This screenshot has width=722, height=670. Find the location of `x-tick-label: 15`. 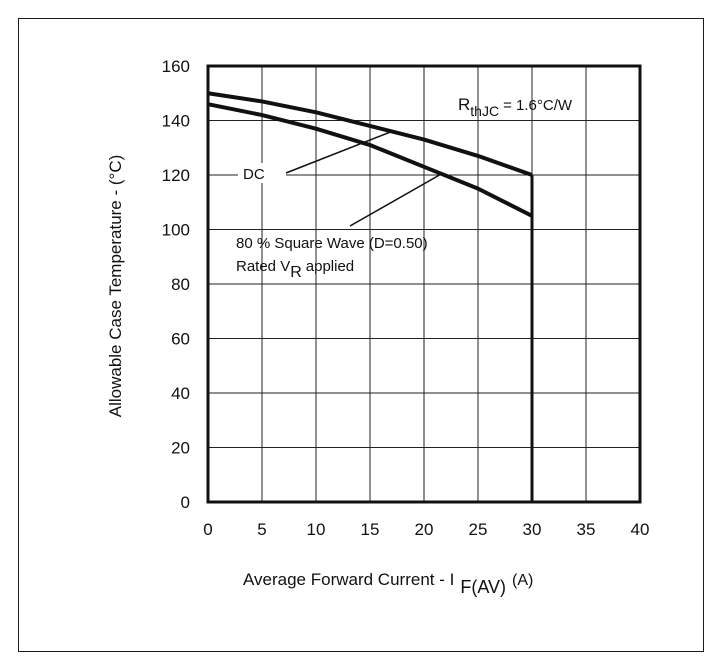

x-tick-label: 15 is located at coordinates (370, 529).